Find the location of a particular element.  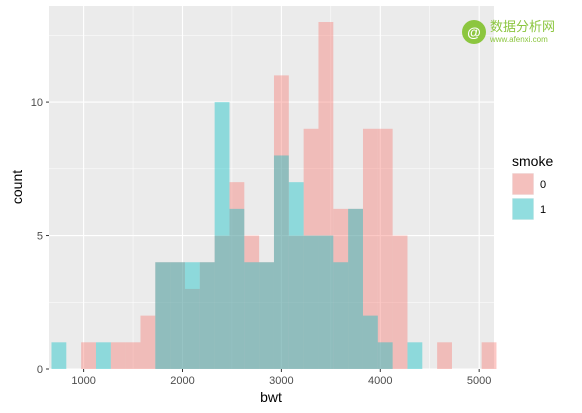

watermark-logo-symbol: @ is located at coordinates (474, 32).